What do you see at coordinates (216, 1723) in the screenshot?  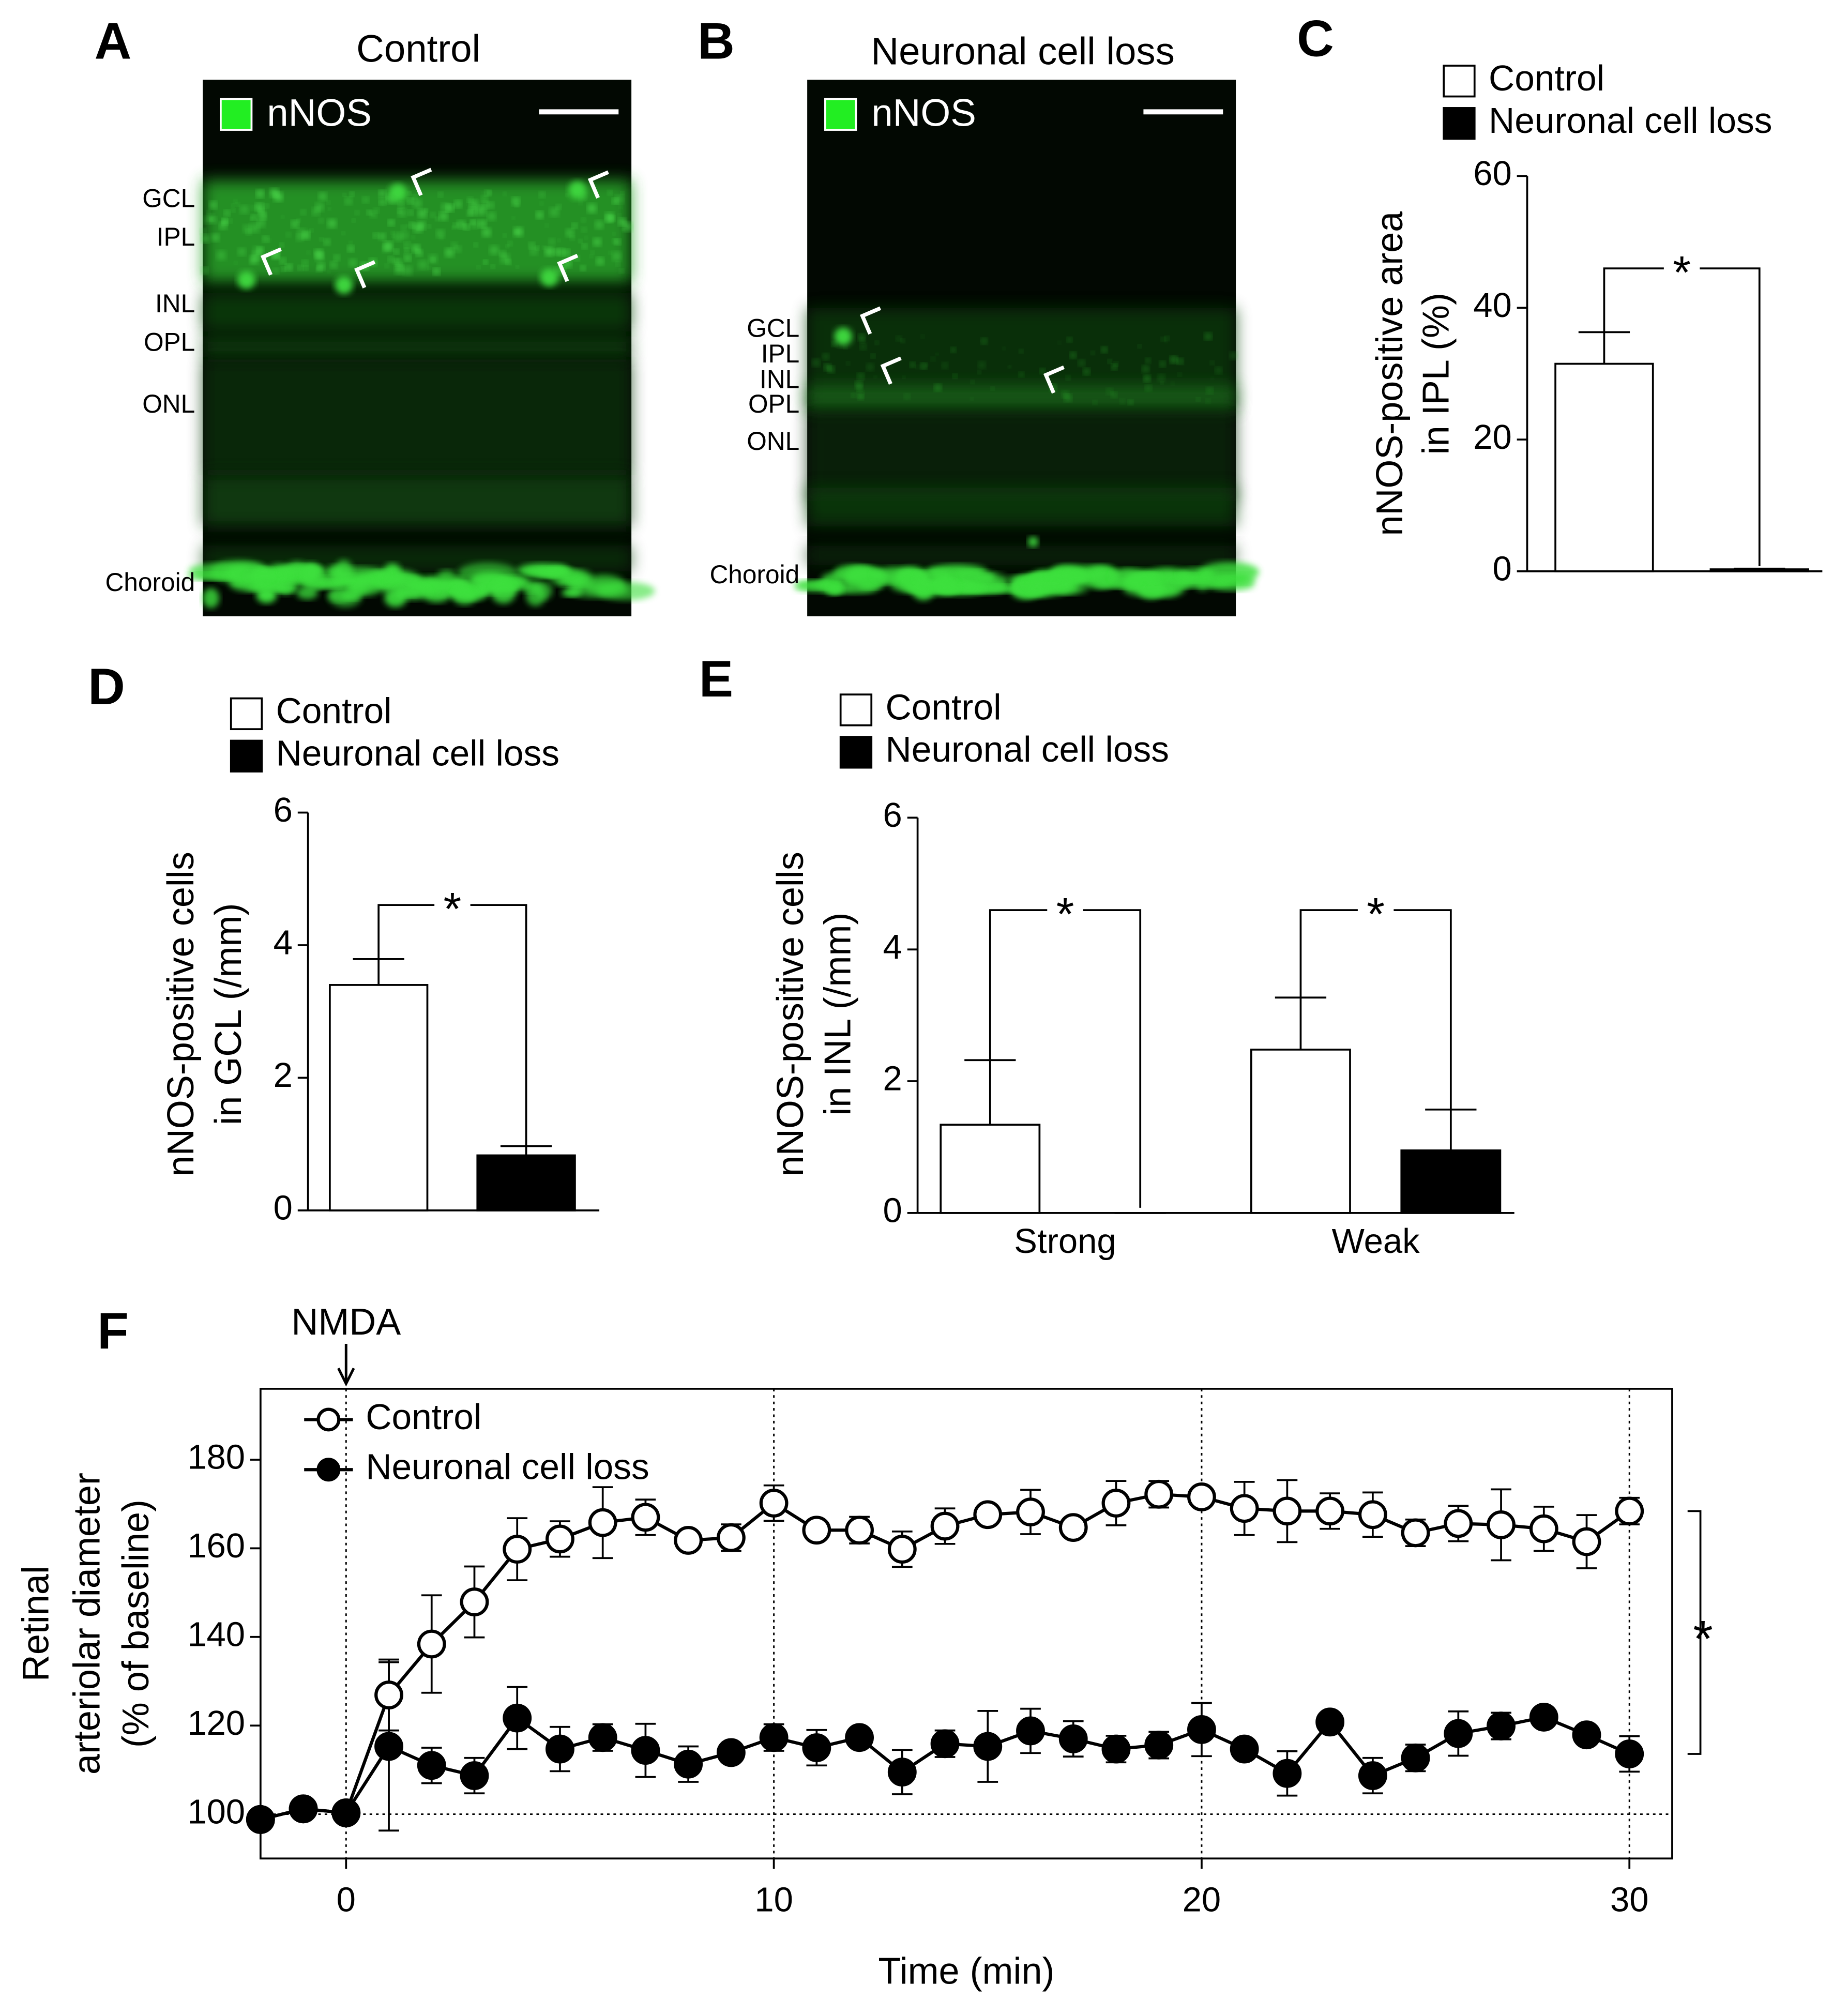 I see `y-tick-label: 120` at bounding box center [216, 1723].